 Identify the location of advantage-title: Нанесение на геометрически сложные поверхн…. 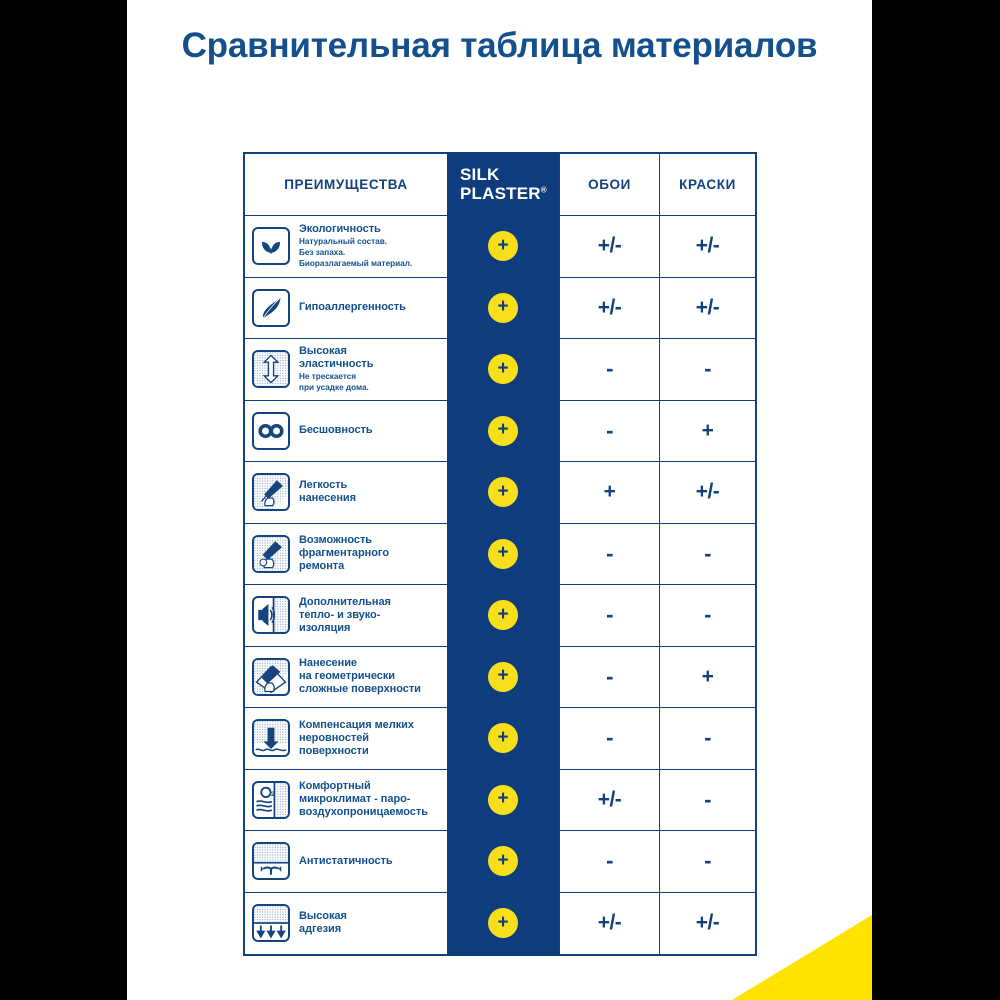
(360, 676).